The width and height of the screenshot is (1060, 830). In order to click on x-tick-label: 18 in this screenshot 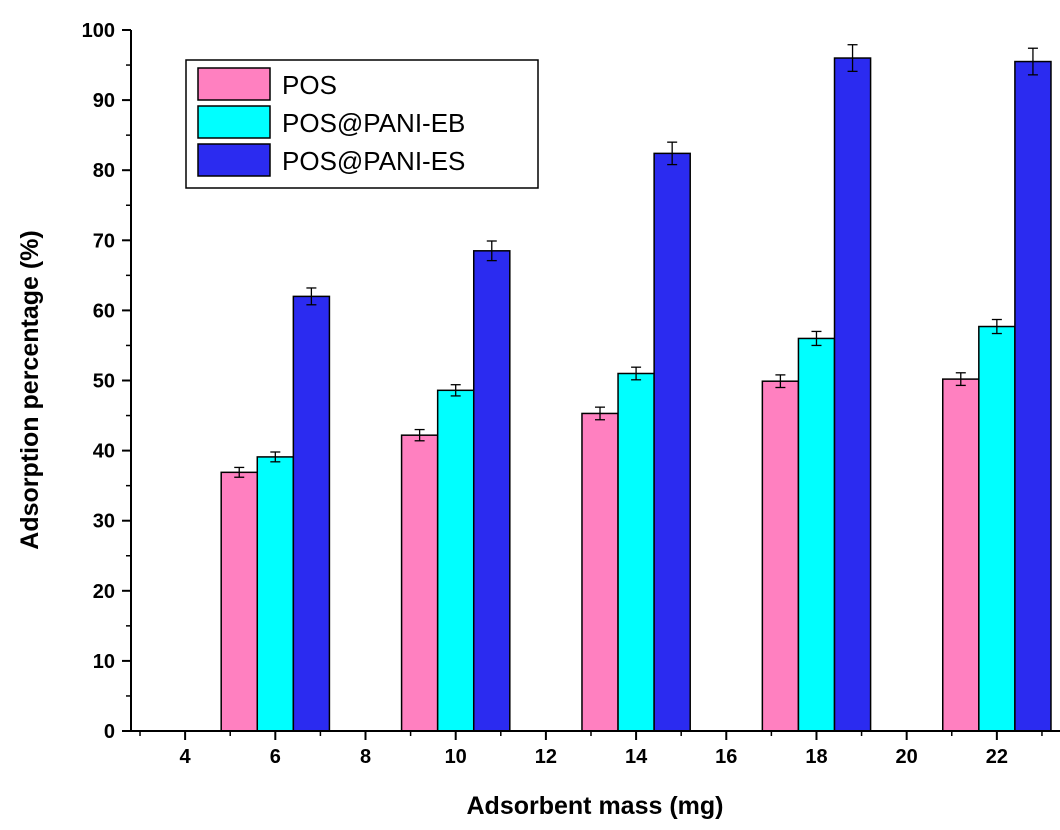, I will do `click(816, 757)`.